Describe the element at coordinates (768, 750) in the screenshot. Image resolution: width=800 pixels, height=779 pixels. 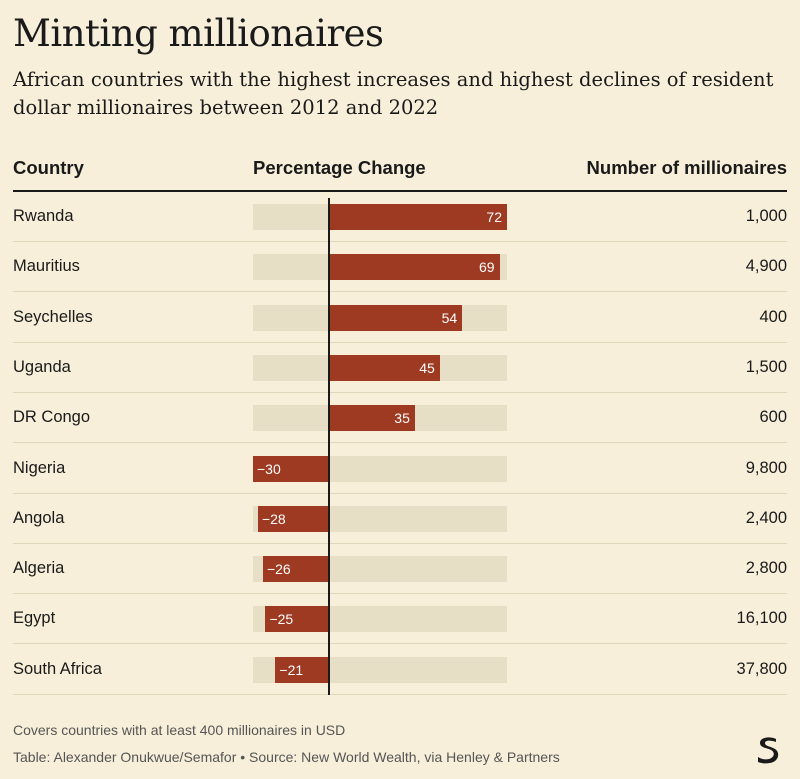
I see `semafor-logo-icon` at that location.